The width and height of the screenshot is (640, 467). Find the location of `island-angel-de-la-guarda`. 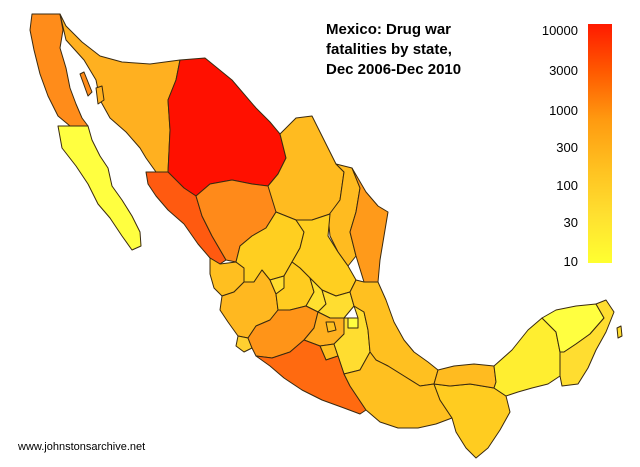

island-angel-de-la-guarda is located at coordinates (86, 84).